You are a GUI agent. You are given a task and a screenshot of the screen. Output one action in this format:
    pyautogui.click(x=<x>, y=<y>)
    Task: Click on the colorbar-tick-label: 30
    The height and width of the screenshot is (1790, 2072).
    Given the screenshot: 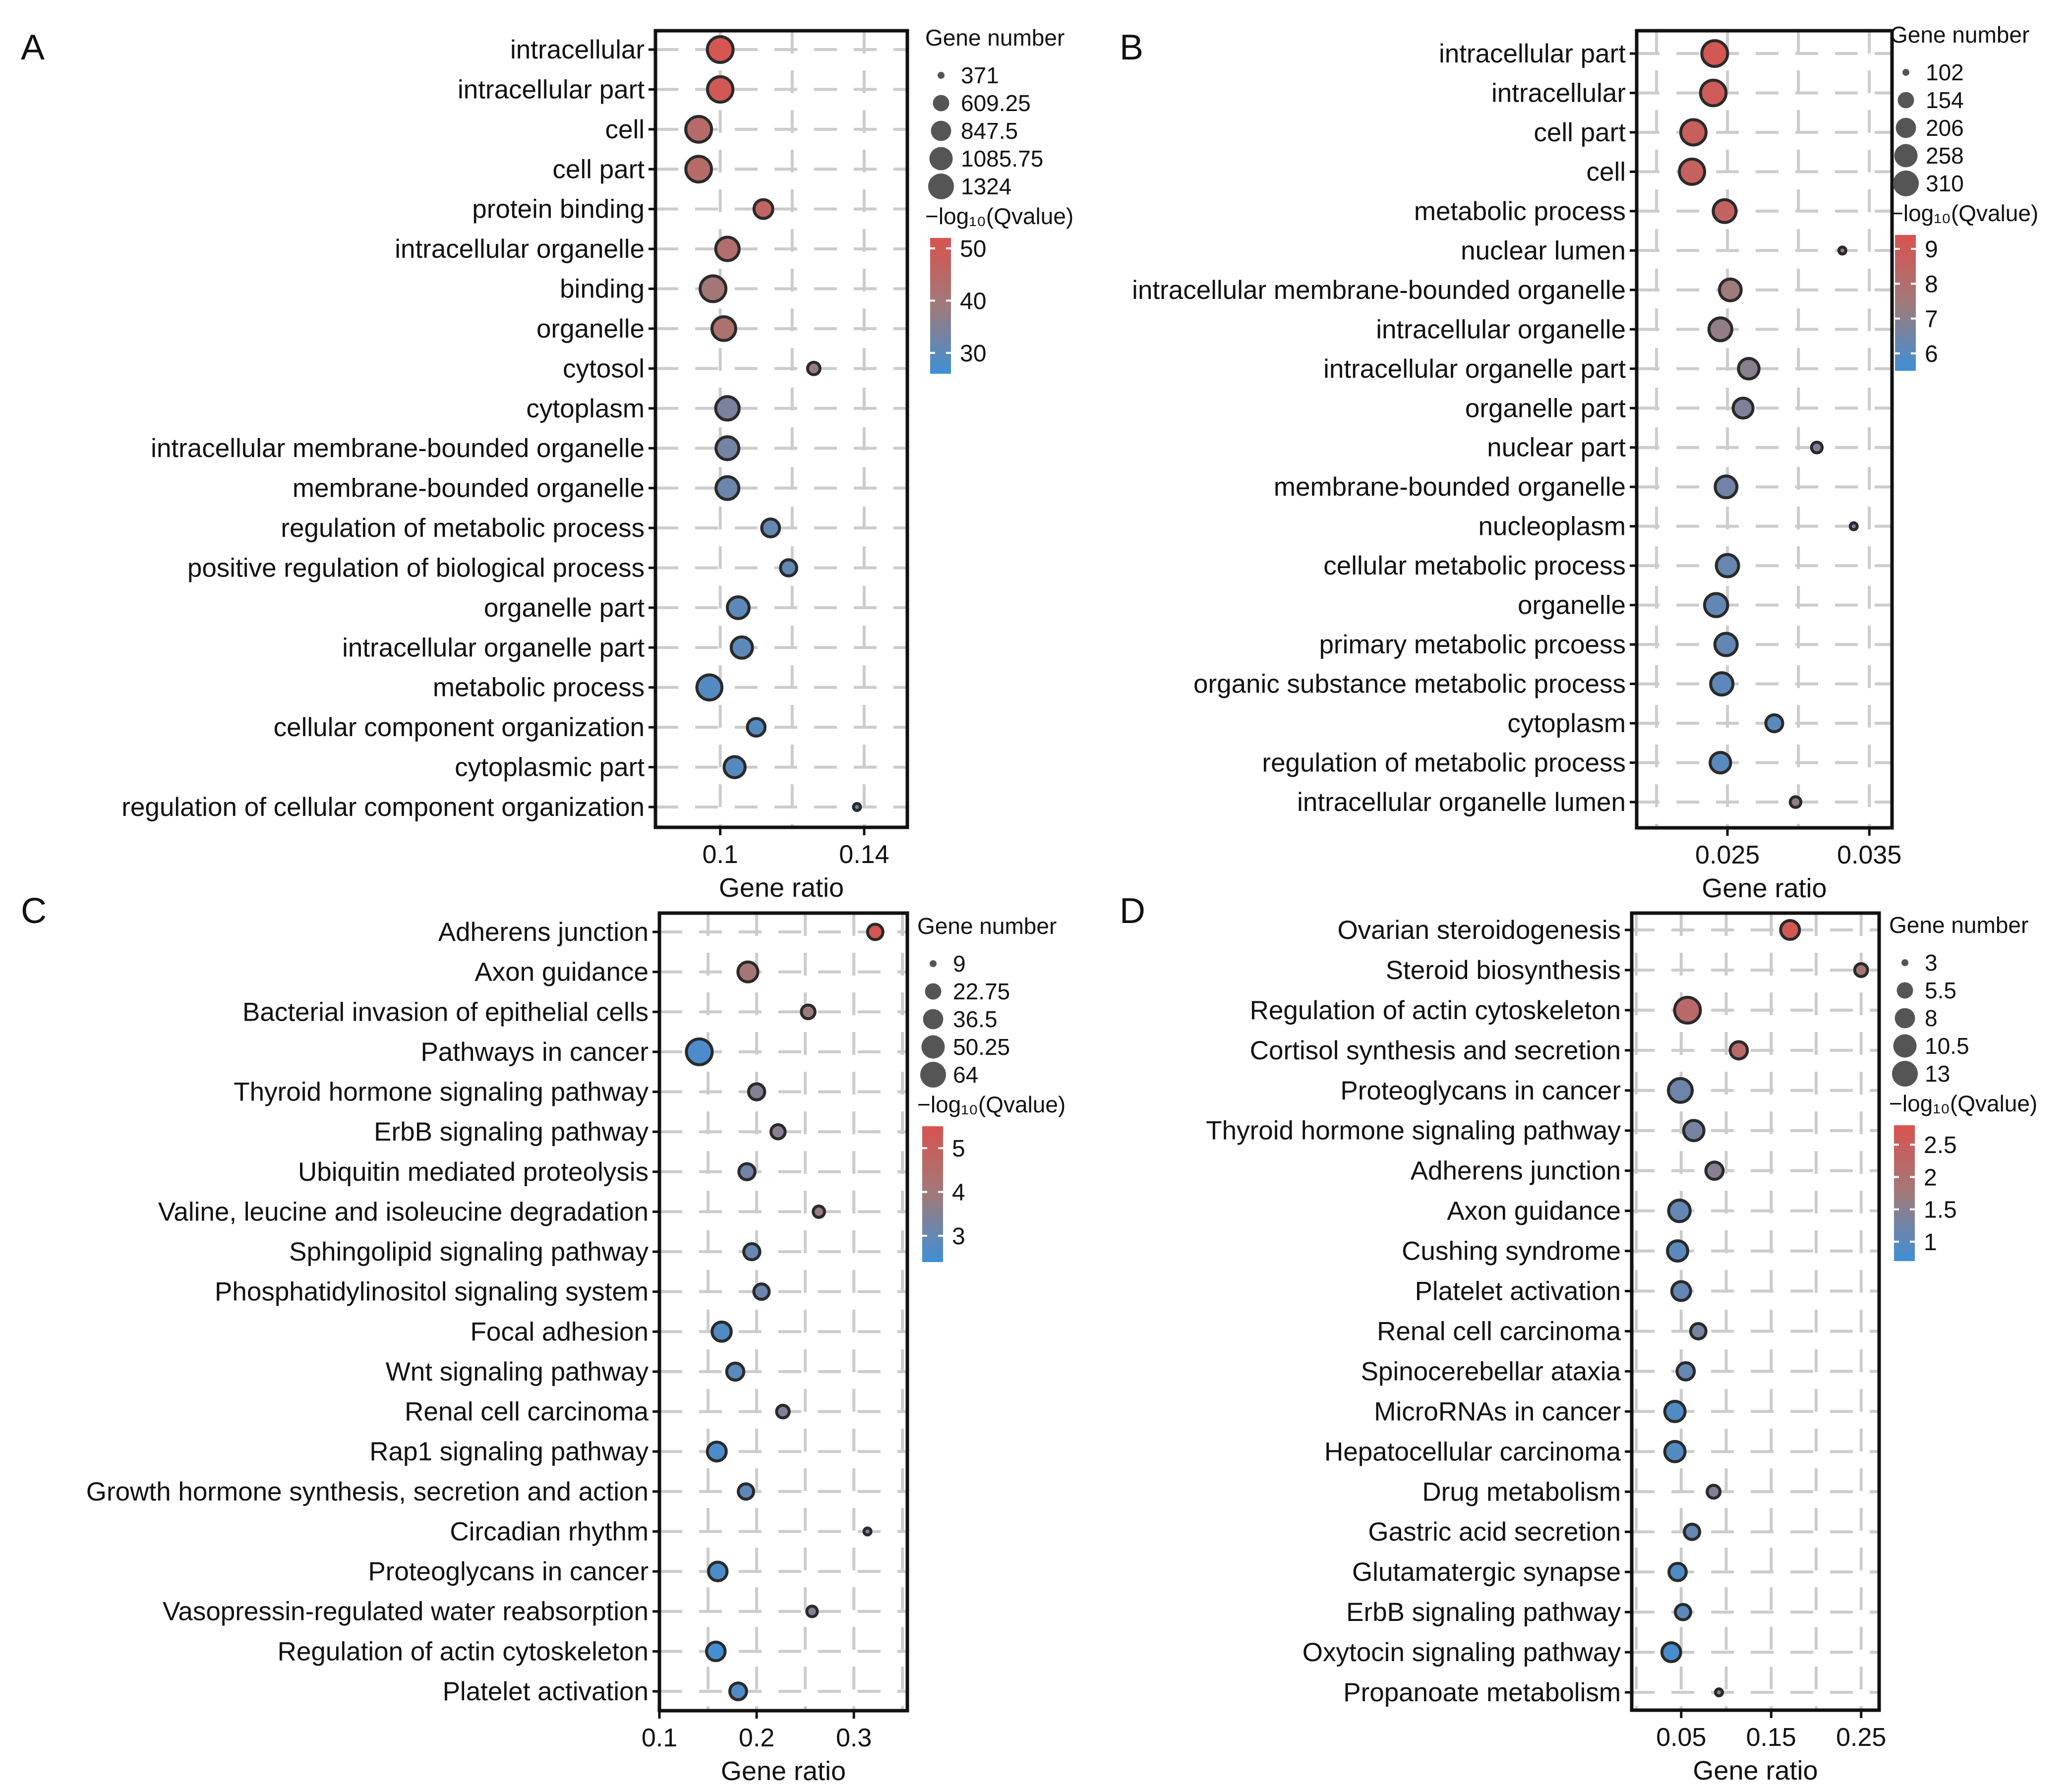 What is the action you would take?
    pyautogui.click(x=973, y=354)
    